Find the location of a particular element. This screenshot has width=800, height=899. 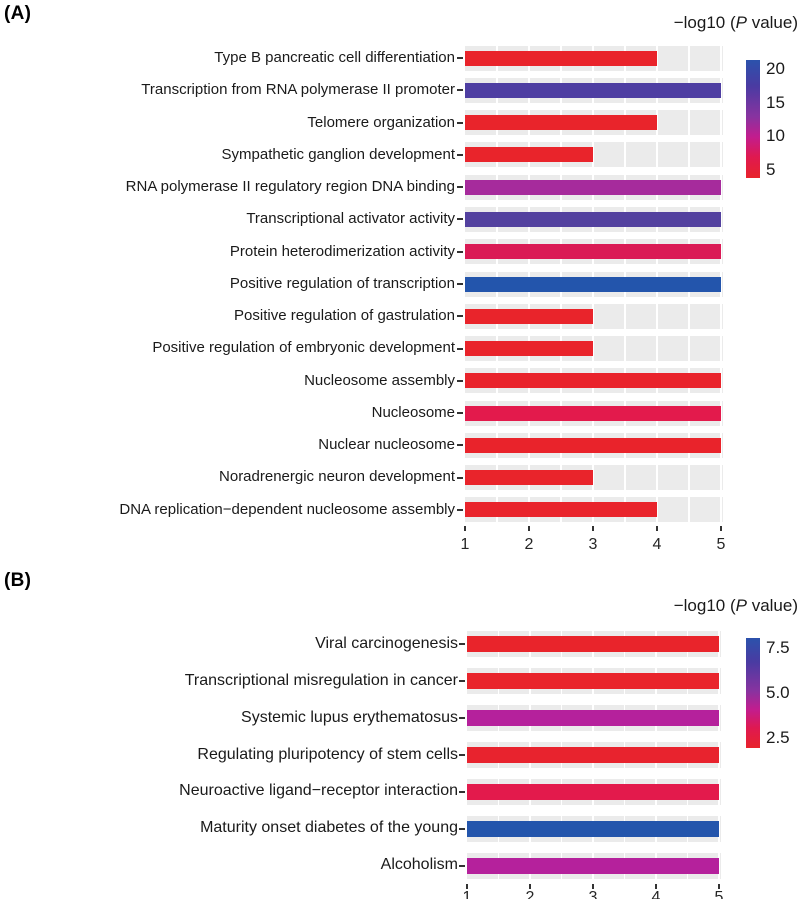

category-label: Positive regulation of transcription is located at coordinates (342, 283).